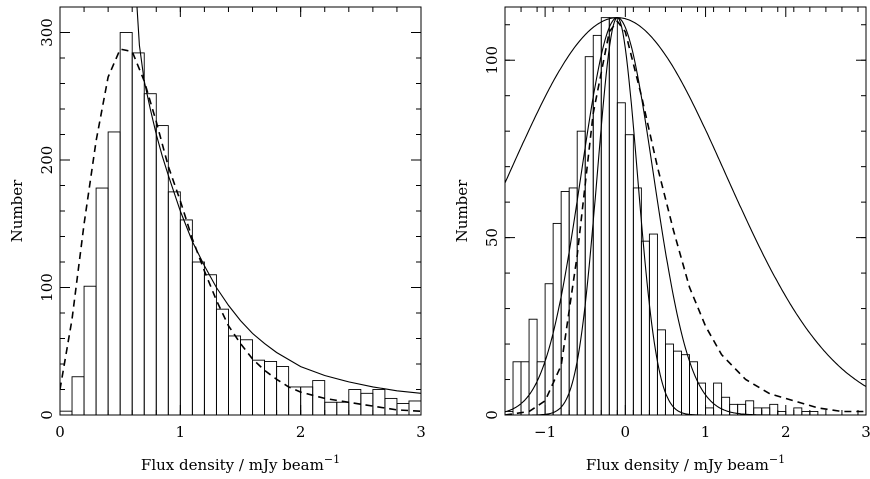 This screenshot has width=870, height=479. I want to click on y-tick-label: 200, so click(47, 160).